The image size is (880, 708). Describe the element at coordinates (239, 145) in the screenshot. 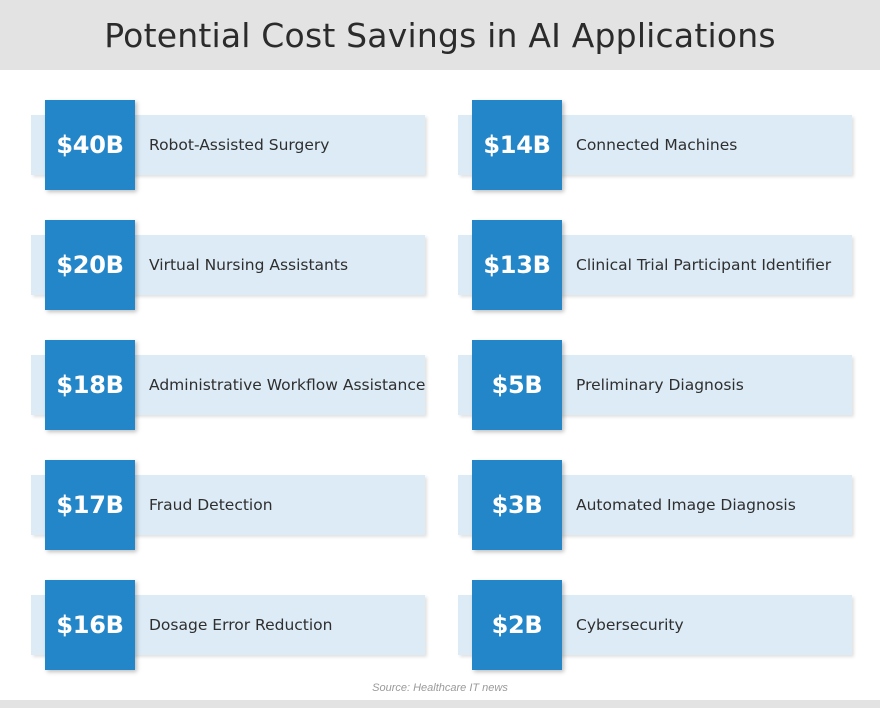

I see `application-label: Robot-Assisted Surgery` at that location.